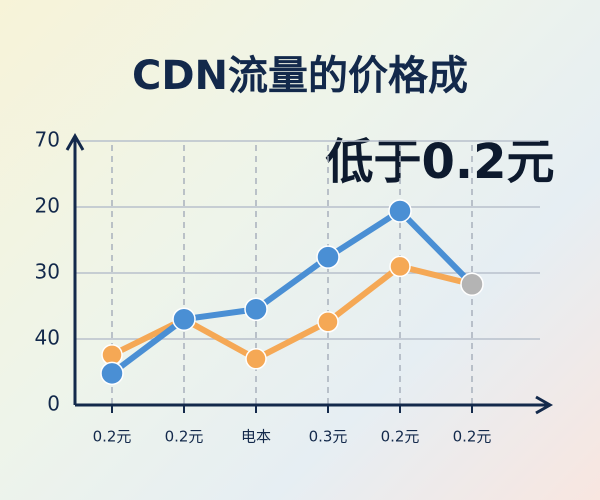  What do you see at coordinates (47, 206) in the screenshot?
I see `y-tick-label: 20` at bounding box center [47, 206].